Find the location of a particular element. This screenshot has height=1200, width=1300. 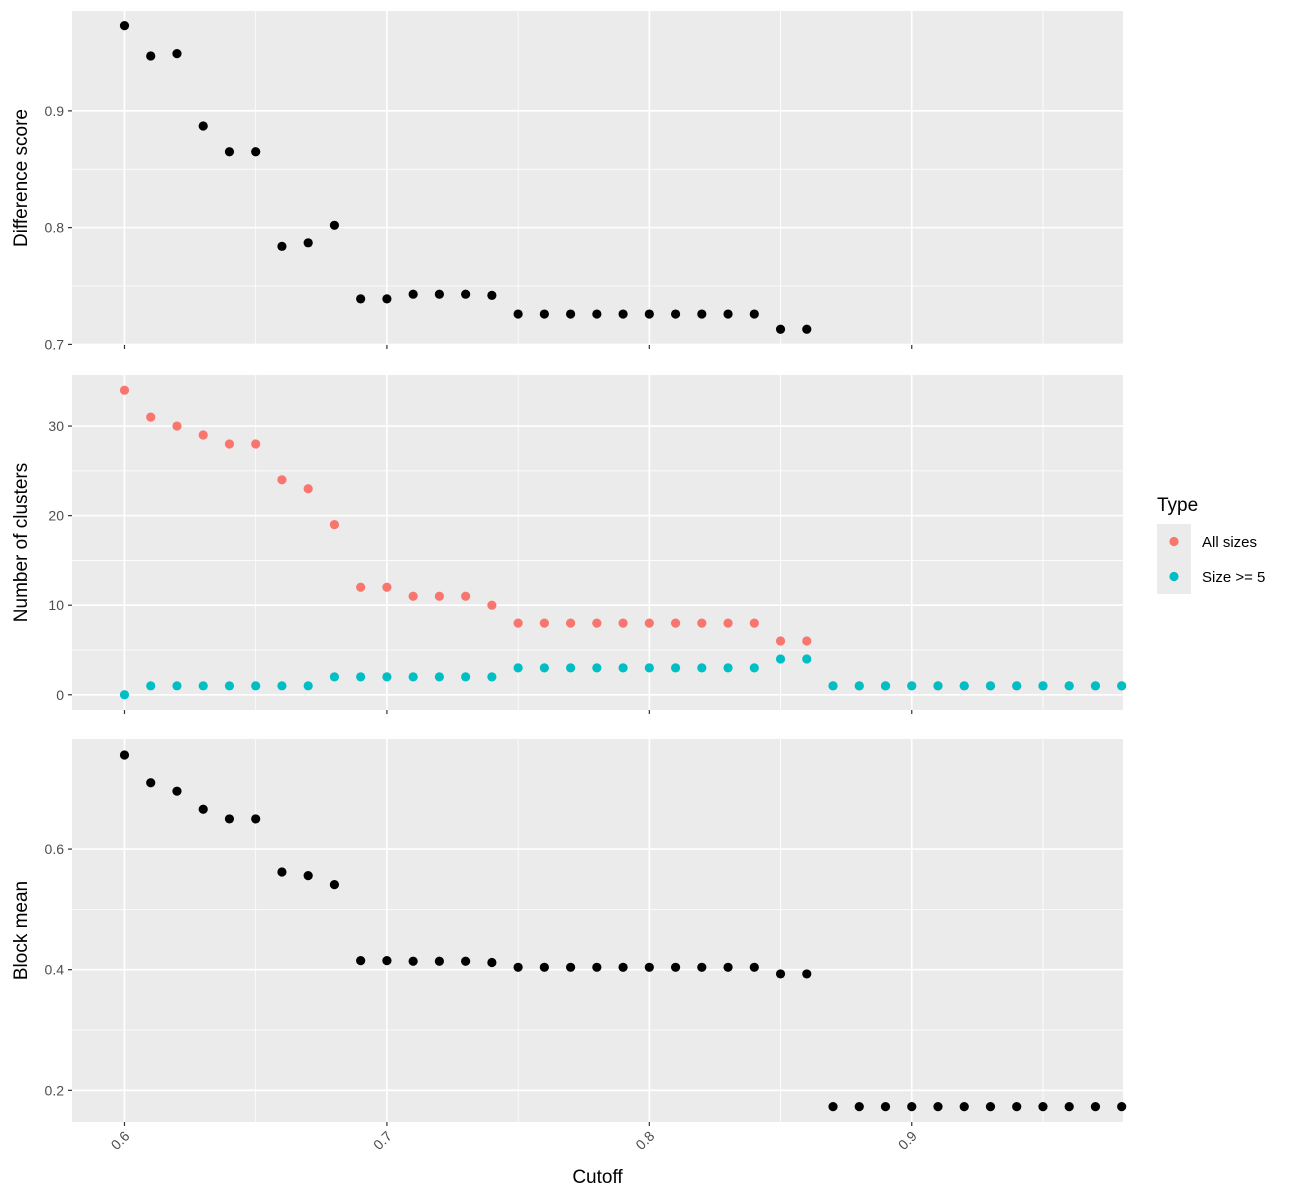

y-axis-title: Difference score is located at coordinates (21, 178).